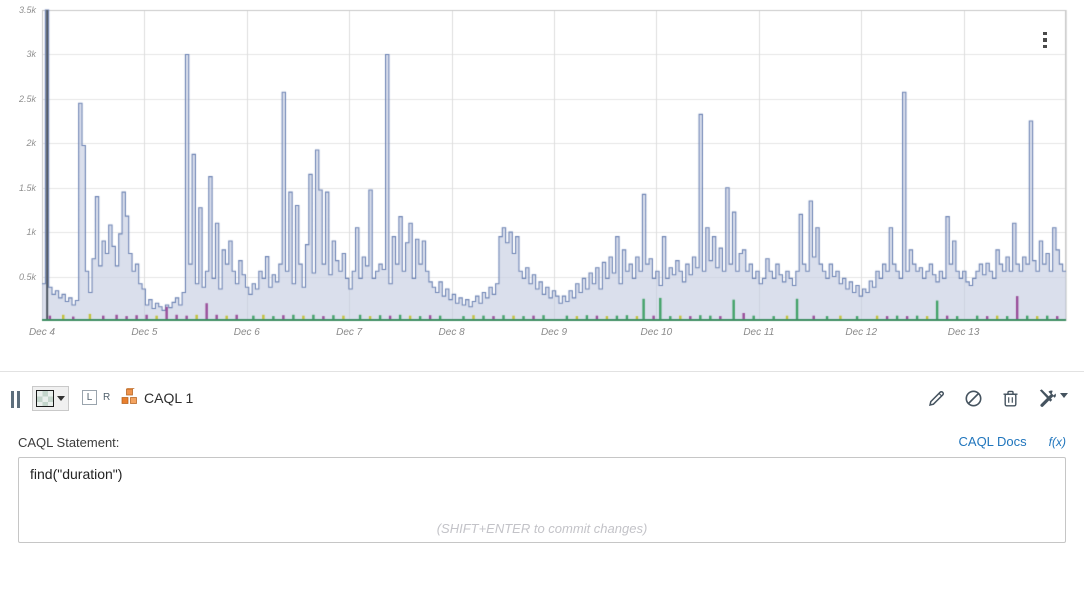 The image size is (1084, 613). What do you see at coordinates (31, 54) in the screenshot?
I see `y-axis-tick: 3k` at bounding box center [31, 54].